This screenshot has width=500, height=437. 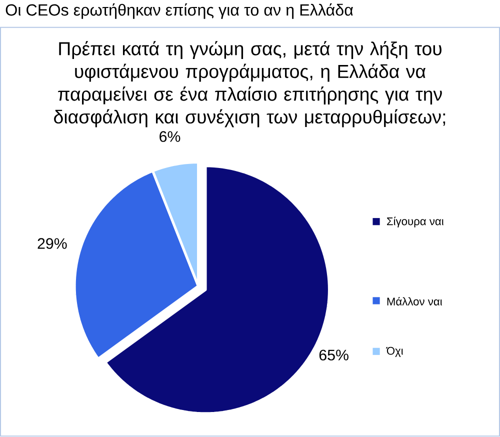 I want to click on legend-label: Σίγουρα ναι, so click(x=415, y=222).